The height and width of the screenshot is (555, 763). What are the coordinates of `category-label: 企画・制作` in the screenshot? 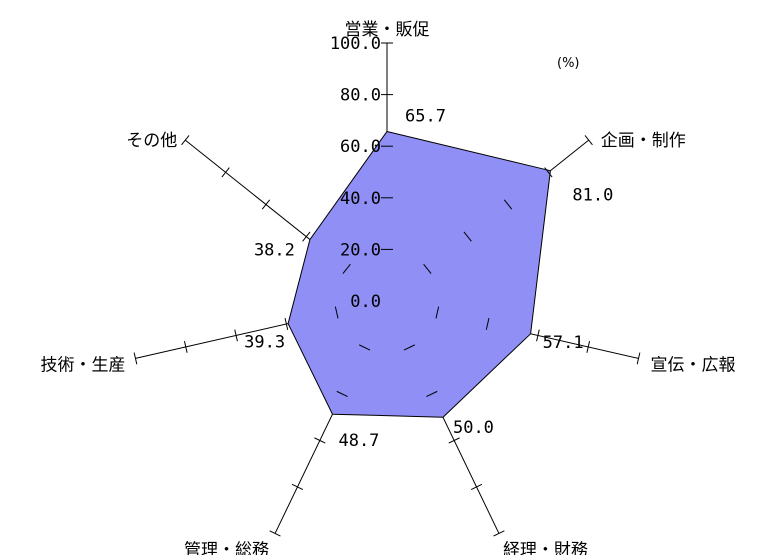 It's located at (643, 141).